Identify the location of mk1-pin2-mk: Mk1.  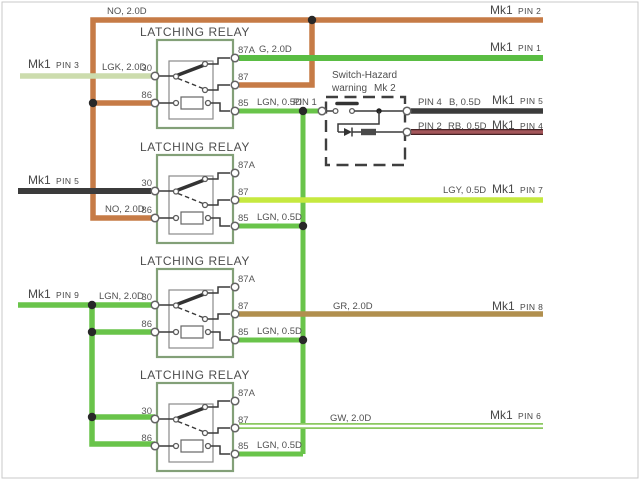
(501, 10).